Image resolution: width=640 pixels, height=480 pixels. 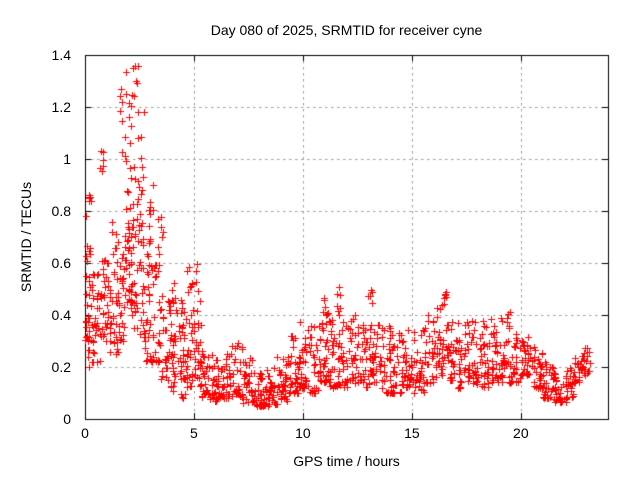 I want to click on x-tick-label: 5, so click(x=194, y=433).